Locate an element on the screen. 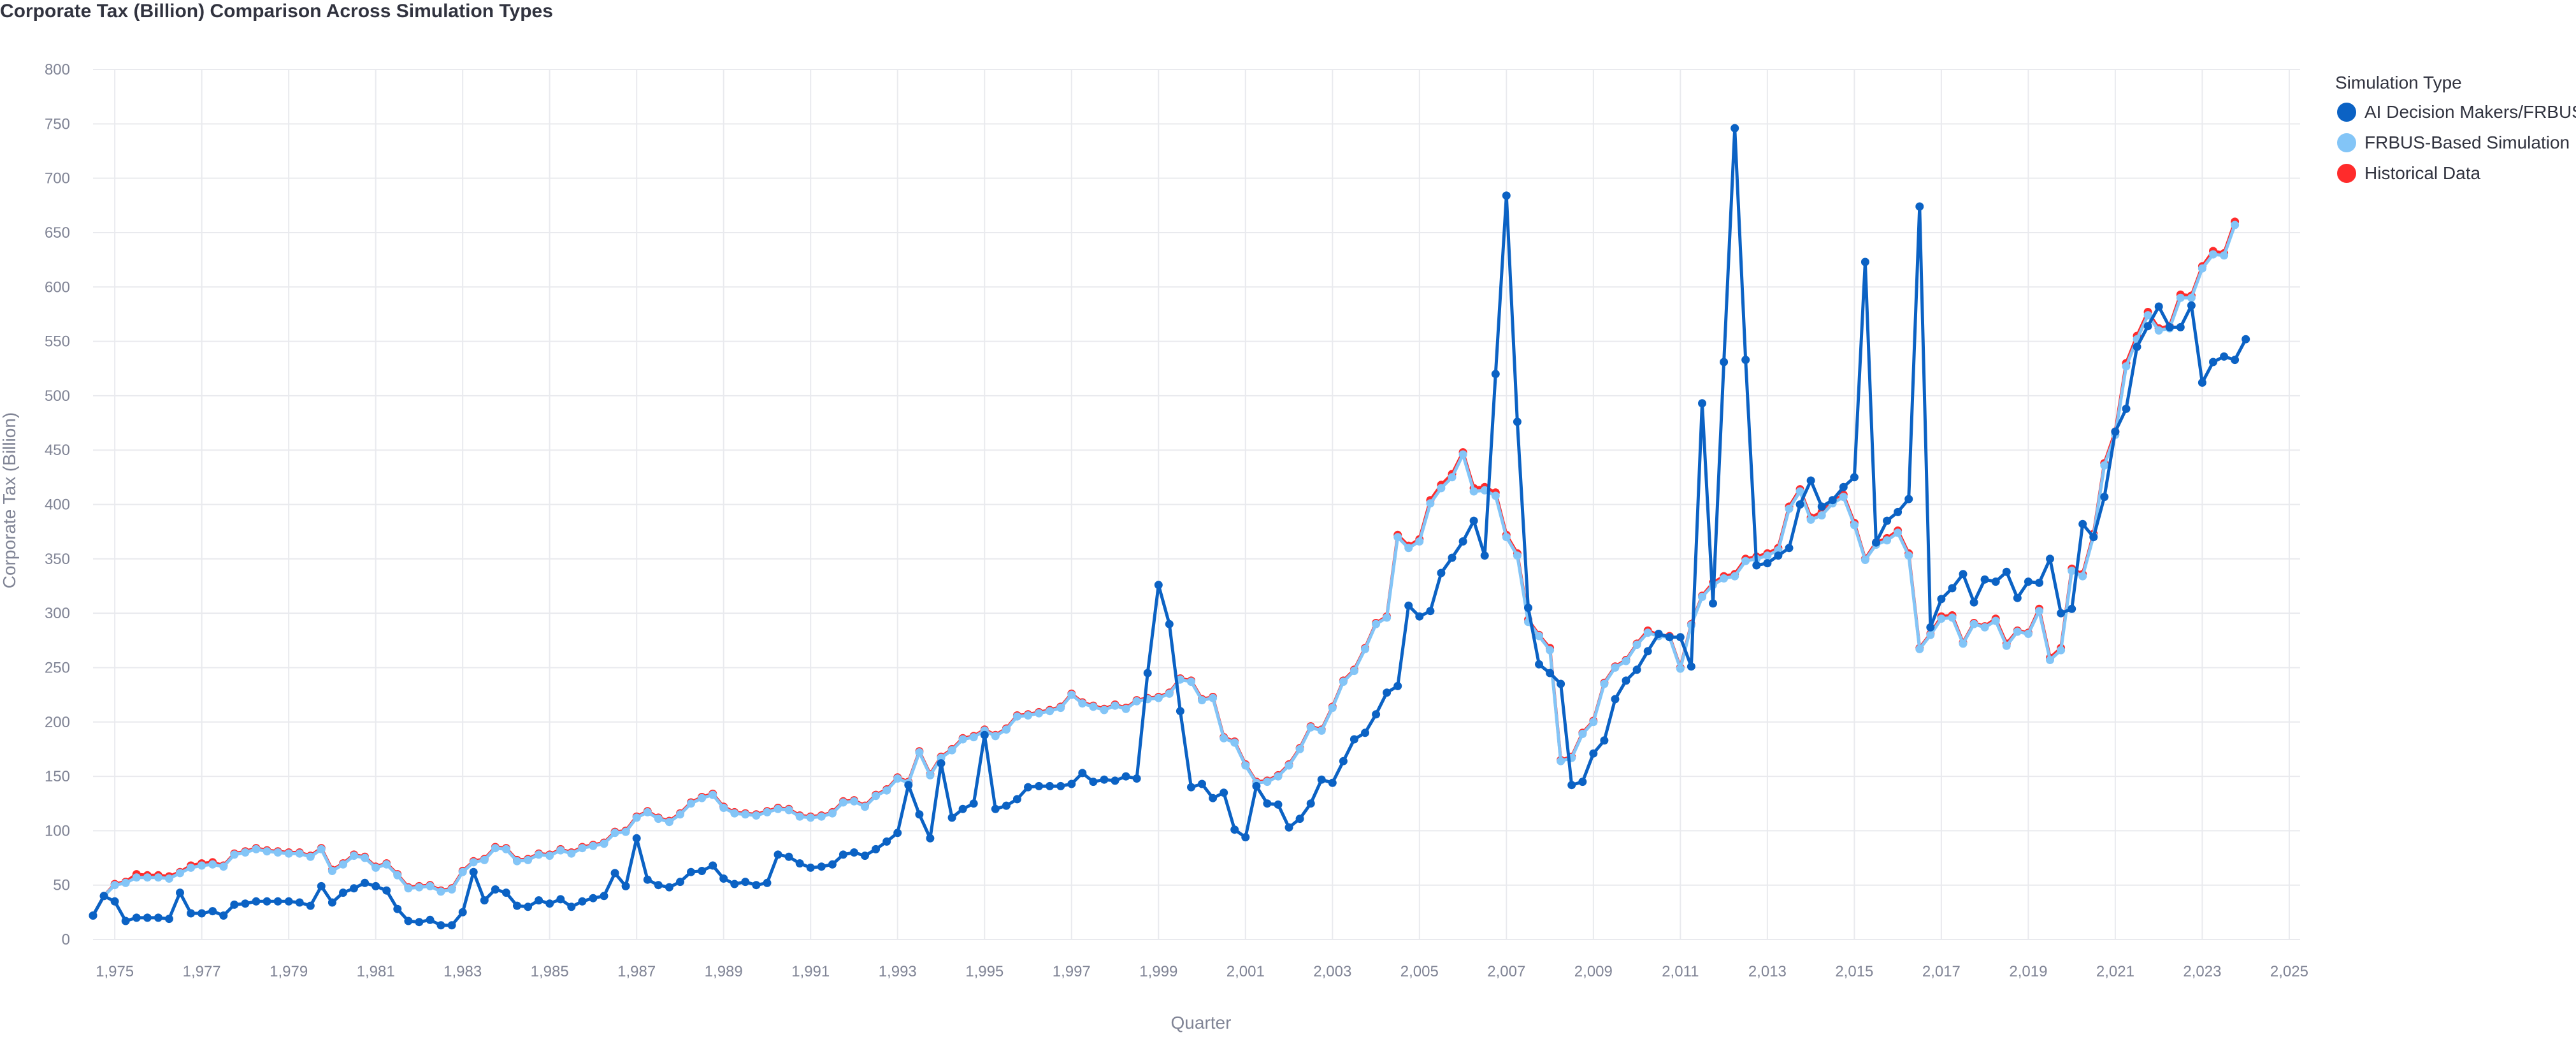  legend-item-frbus: FRBUS-Based Simulation is located at coordinates (2453, 142).